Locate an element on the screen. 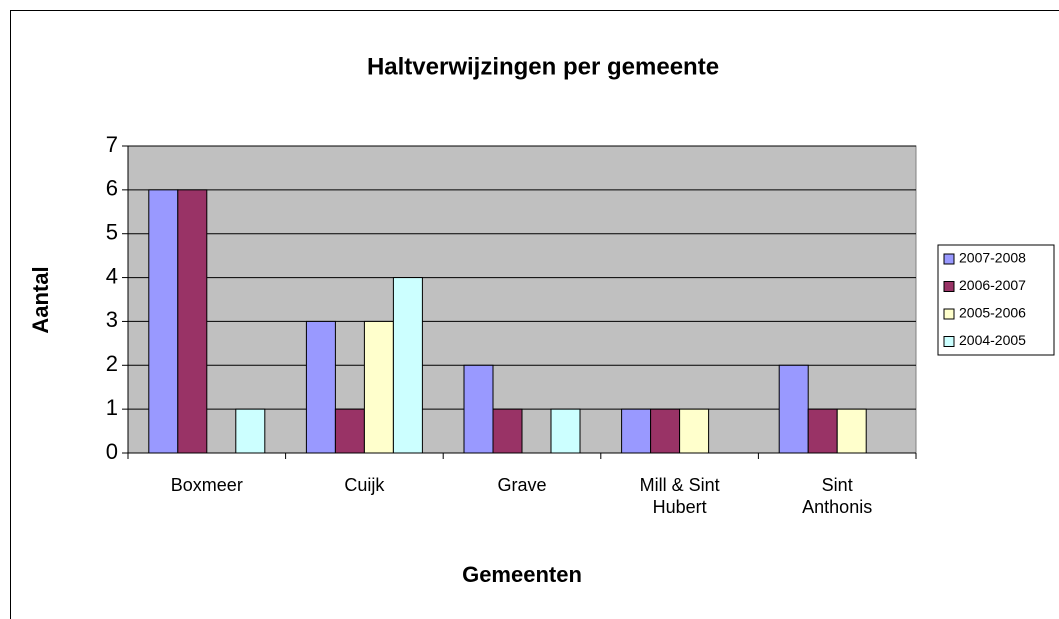 The width and height of the screenshot is (1059, 619). y-axis-label: Aantal is located at coordinates (40, 299).